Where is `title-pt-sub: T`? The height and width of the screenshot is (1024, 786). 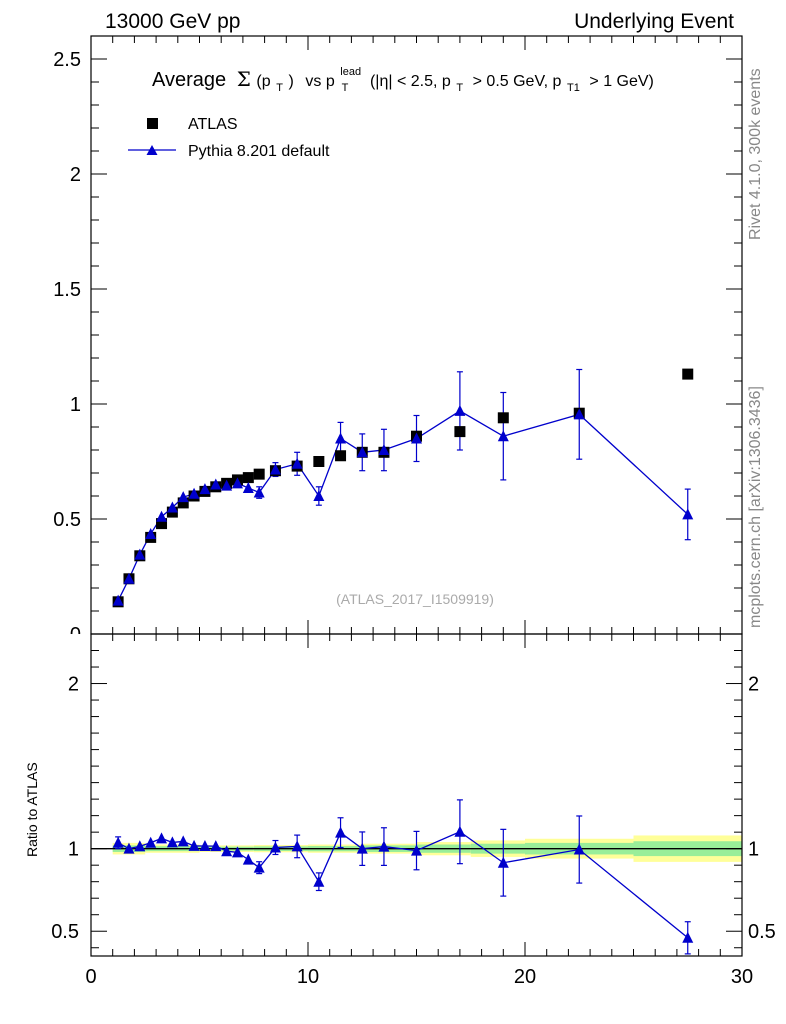 title-pt-sub: T is located at coordinates (279, 88).